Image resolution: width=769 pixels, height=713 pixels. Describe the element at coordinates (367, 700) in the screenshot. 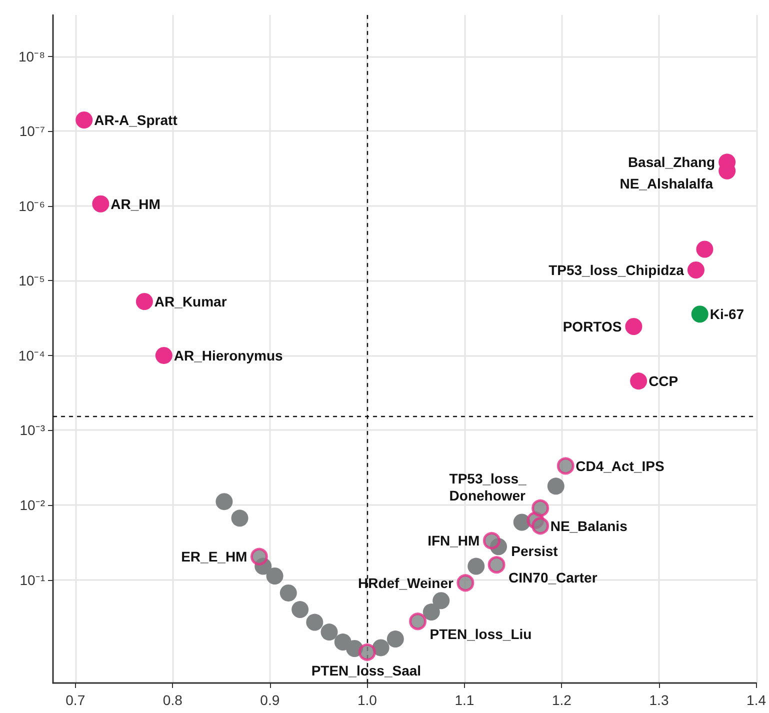

I see `x-tick-label: 1.0` at that location.